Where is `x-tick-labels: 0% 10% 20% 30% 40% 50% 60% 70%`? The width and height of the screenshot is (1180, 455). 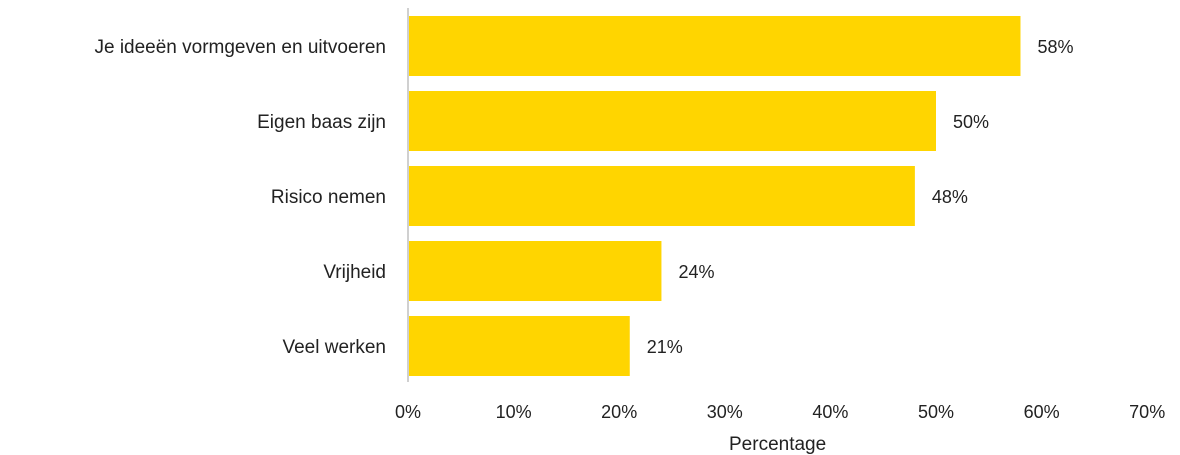
x-tick-labels: 0% 10% 20% 30% 40% 50% 60% 70% is located at coordinates (780, 412).